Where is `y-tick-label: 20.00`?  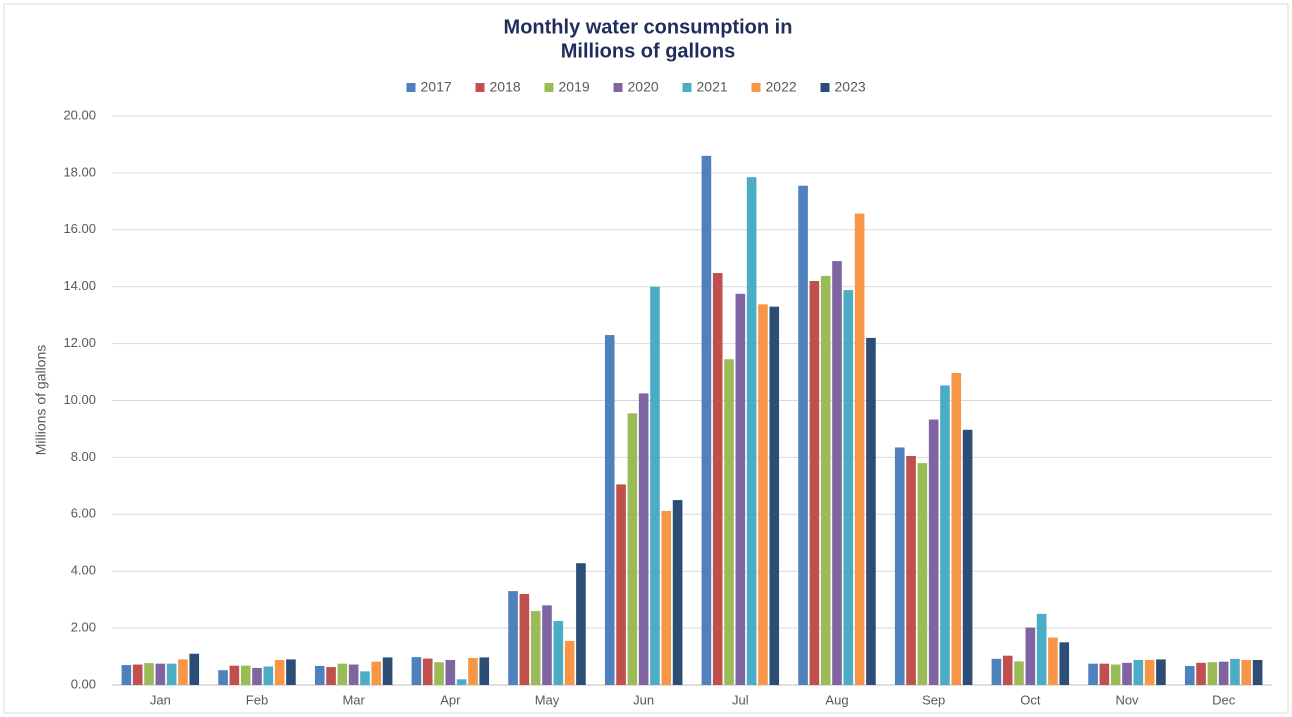
y-tick-label: 20.00 is located at coordinates (79, 114).